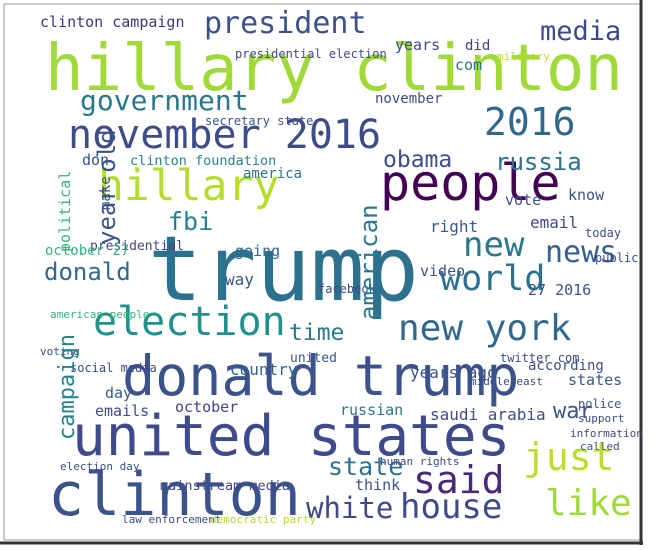  I want to click on word: vote, so click(523, 200).